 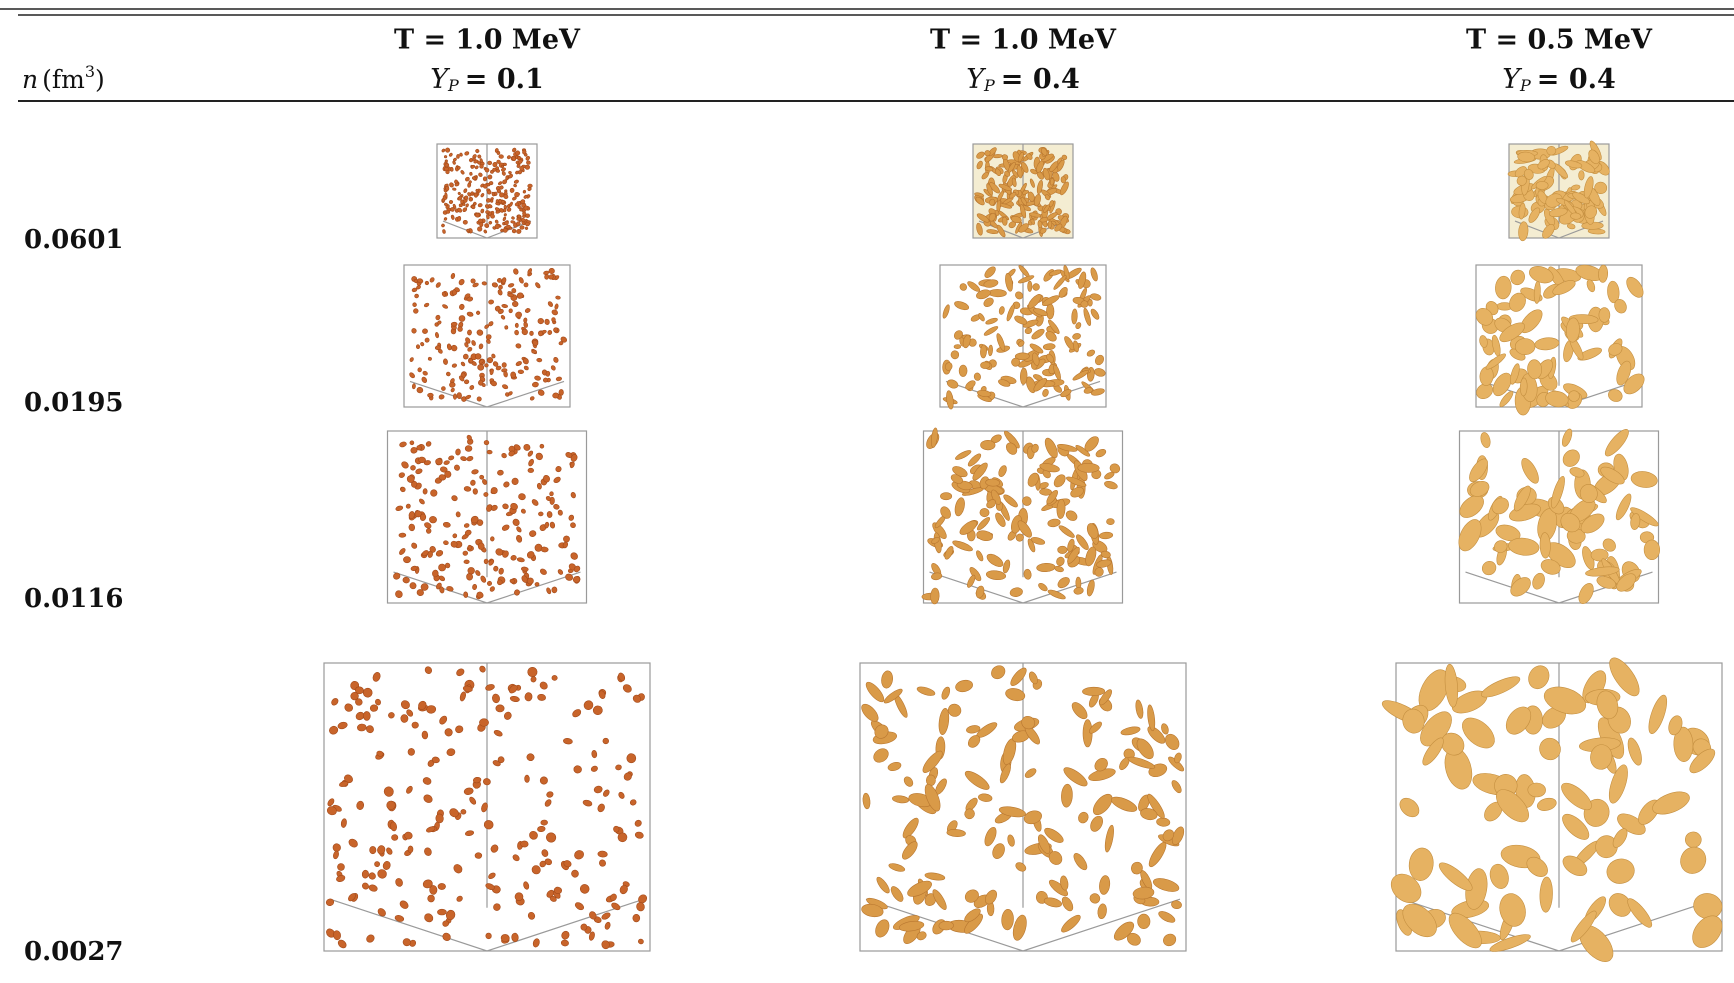 I want to click on unit: (fm, so click(x=63, y=79).